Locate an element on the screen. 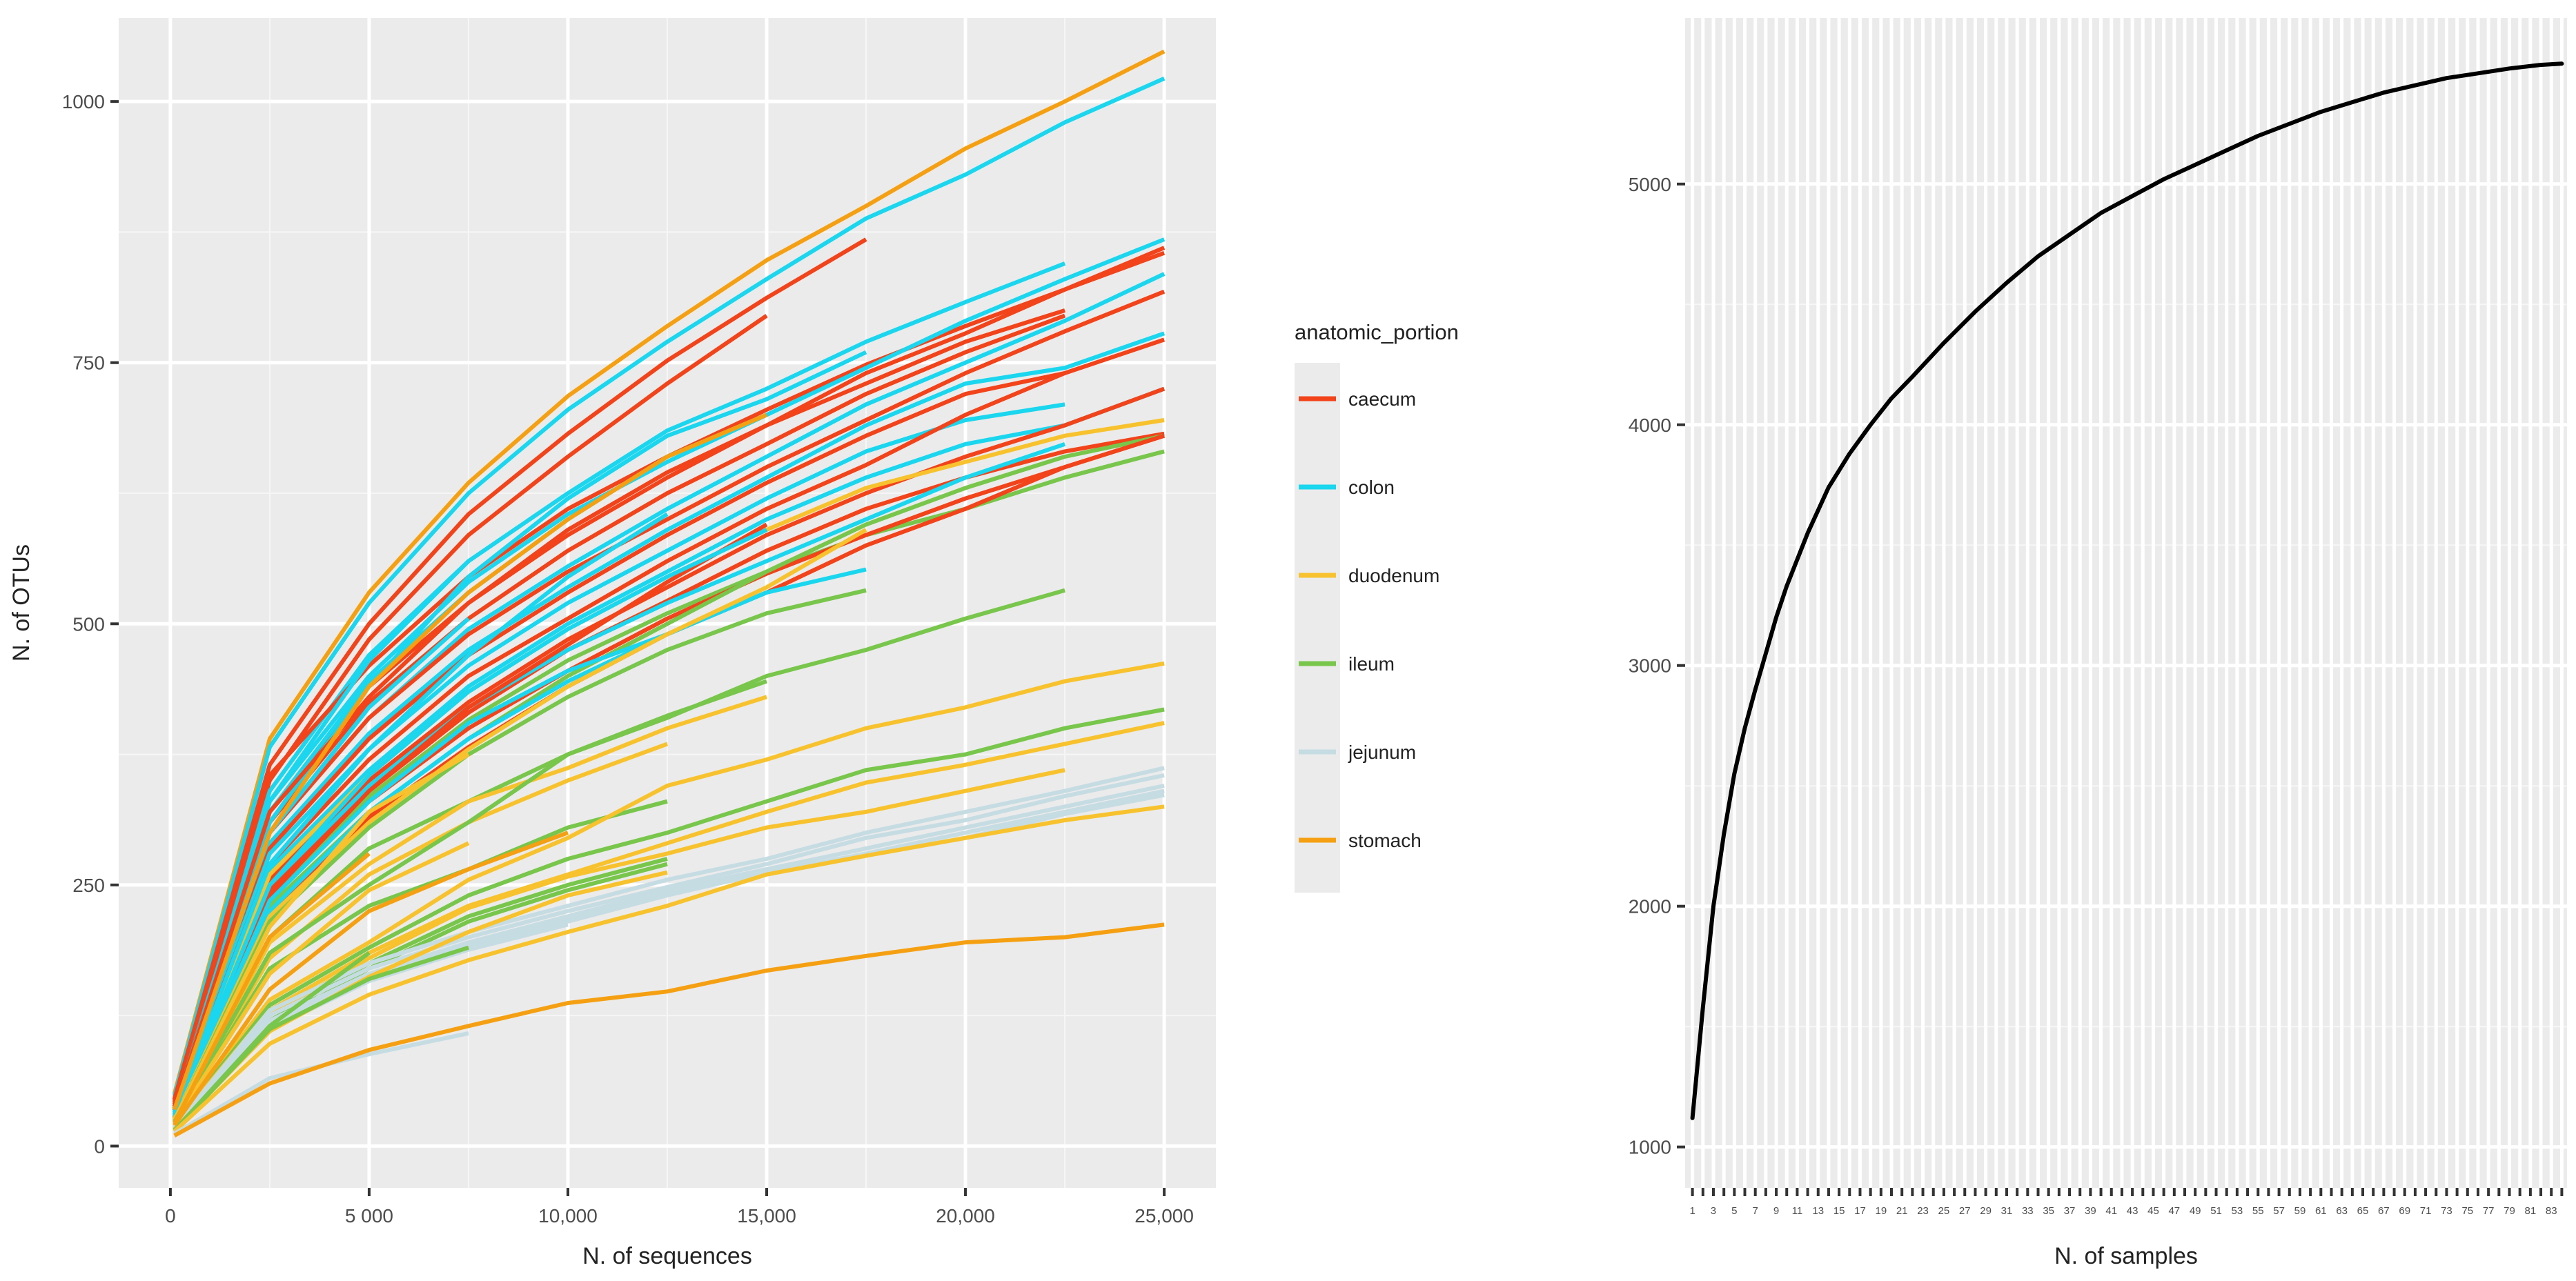 The image size is (2576, 1281). right-x-tick-label: 53 is located at coordinates (2237, 1211).